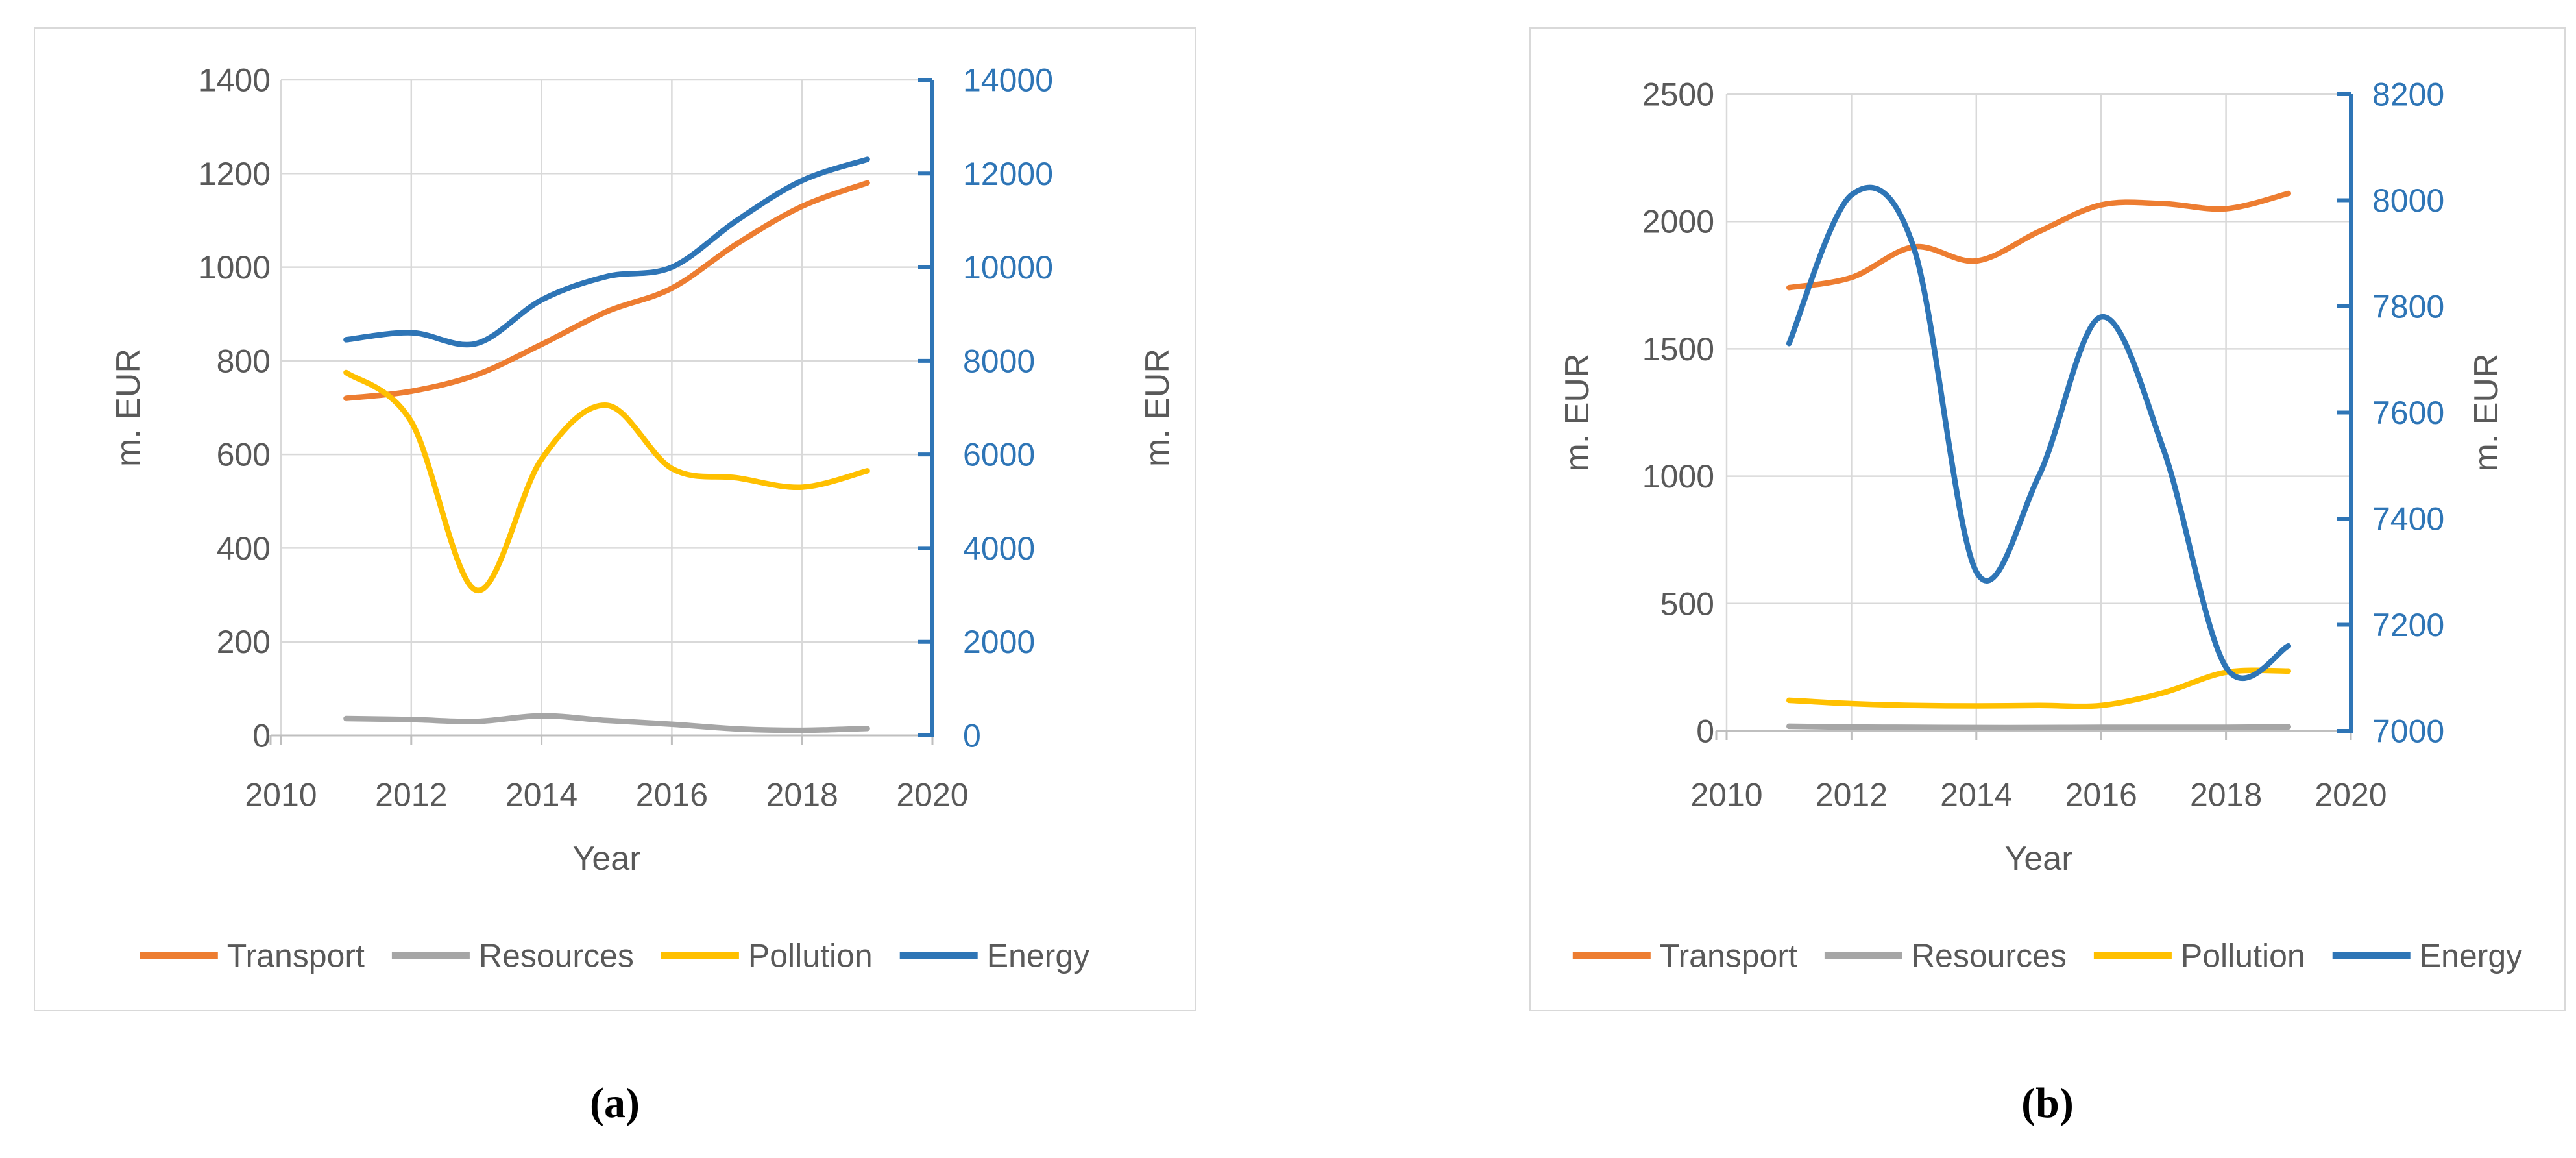 The image size is (2576, 1158). Describe the element at coordinates (999, 548) in the screenshot. I see `right-axis-tick-label: 4000` at that location.